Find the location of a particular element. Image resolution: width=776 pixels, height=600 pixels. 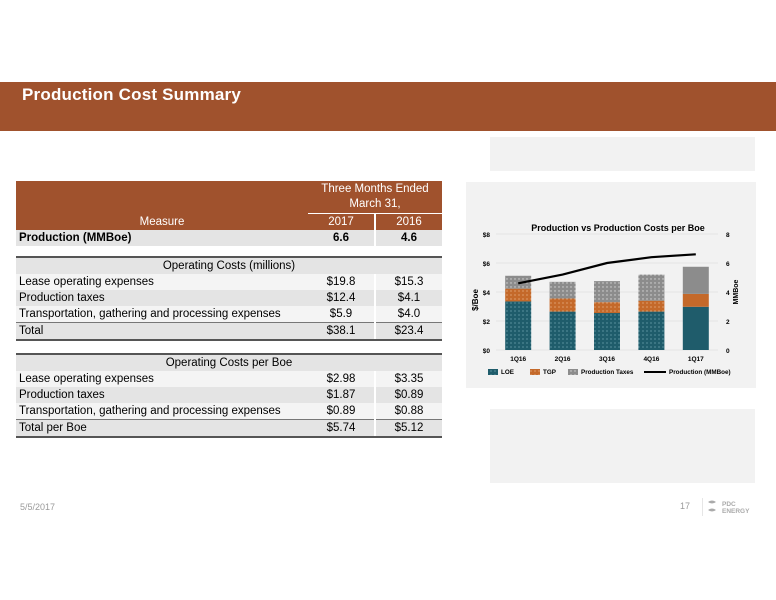

legend-label: LOE is located at coordinates (507, 372).